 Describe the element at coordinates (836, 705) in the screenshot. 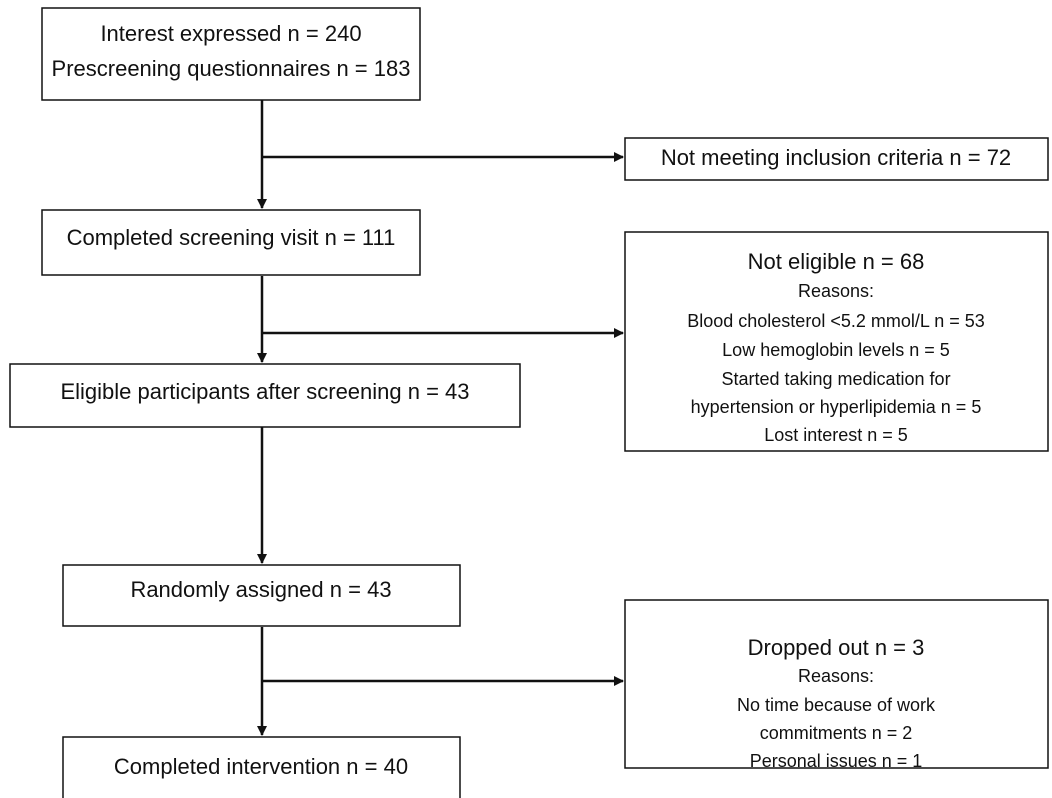

I see `box-text: No time because of work` at that location.